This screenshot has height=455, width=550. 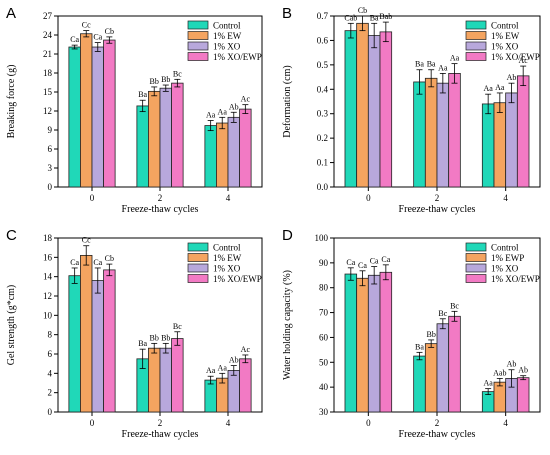 I want to click on y-tick-label: 90, so click(x=324, y=263).